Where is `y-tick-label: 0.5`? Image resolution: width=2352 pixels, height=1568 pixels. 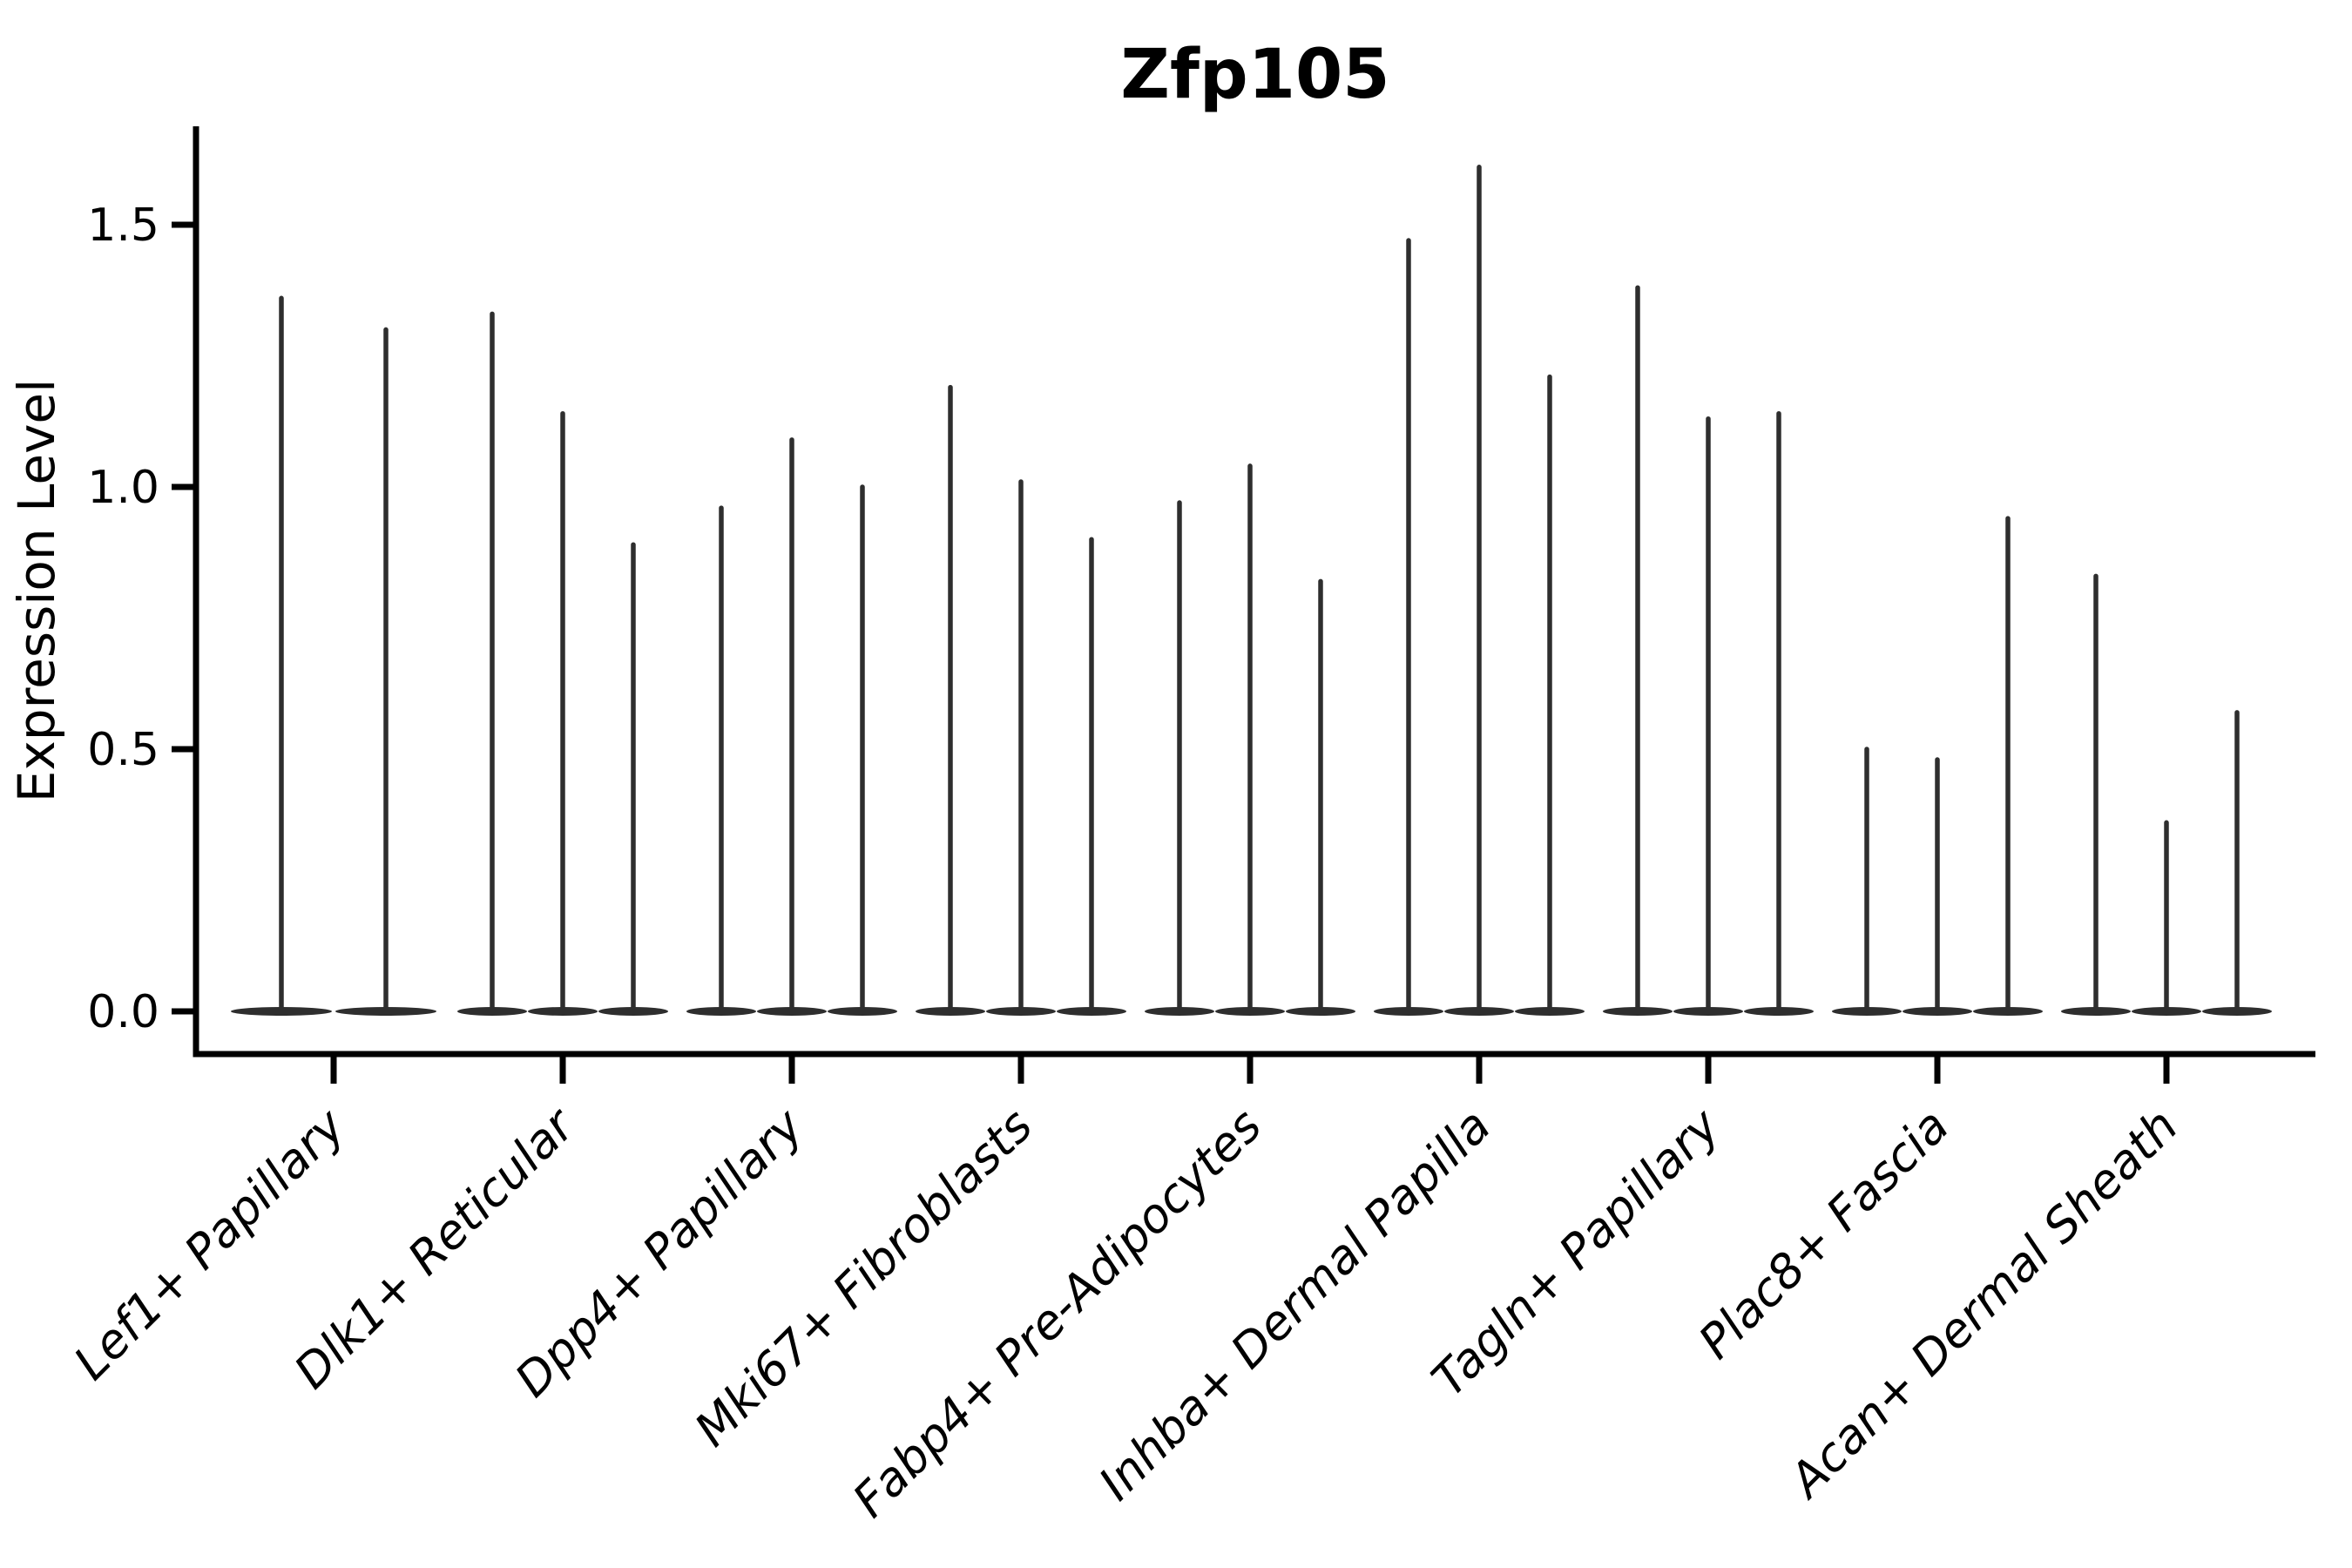
y-tick-label: 0.5 is located at coordinates (123, 750).